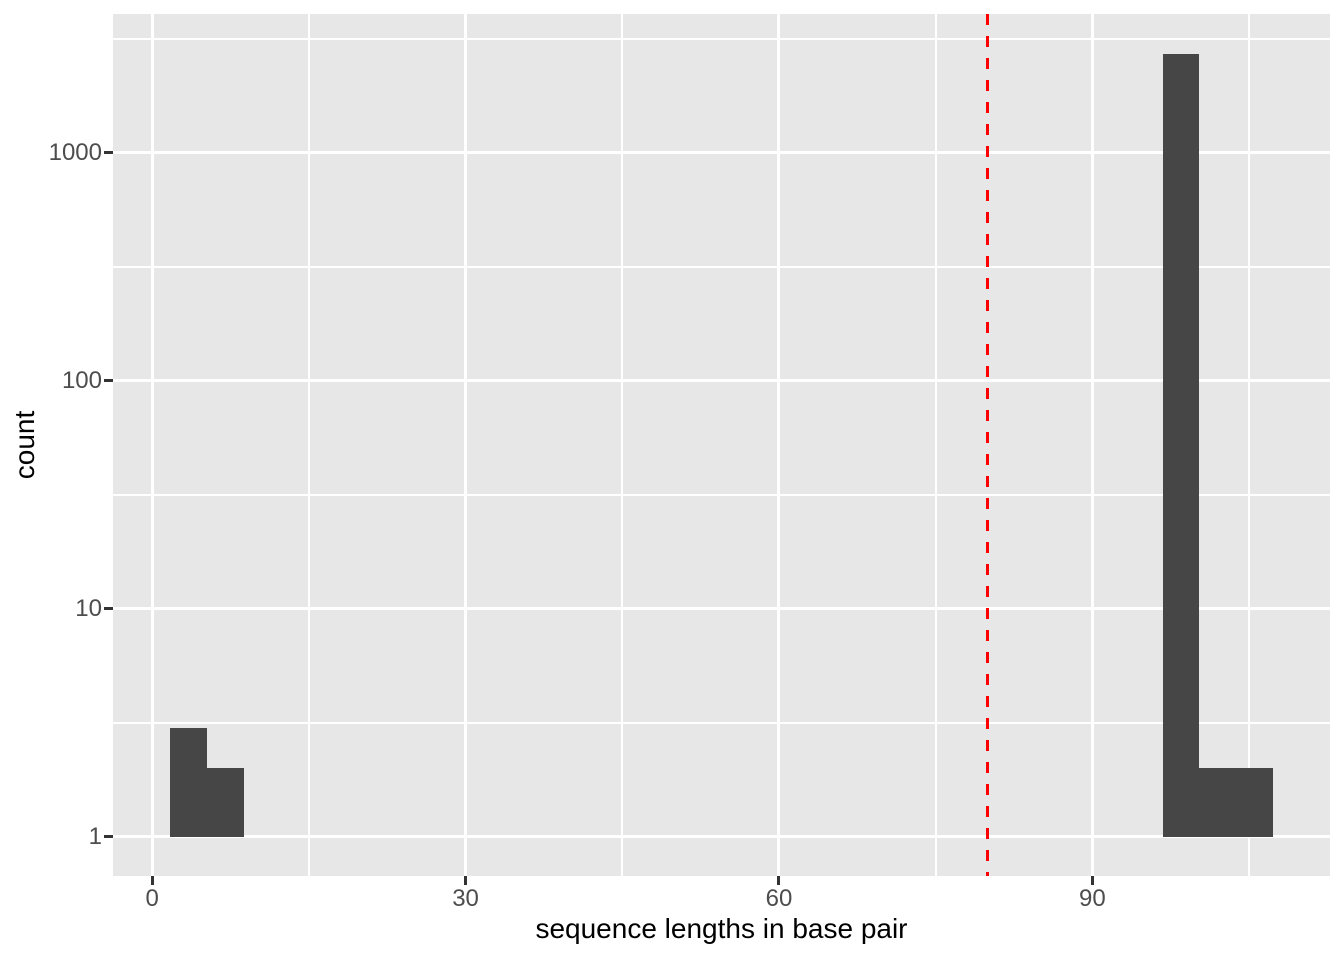 The width and height of the screenshot is (1344, 960). Describe the element at coordinates (75, 152) in the screenshot. I see `y-axis-tick-label: 1000` at that location.